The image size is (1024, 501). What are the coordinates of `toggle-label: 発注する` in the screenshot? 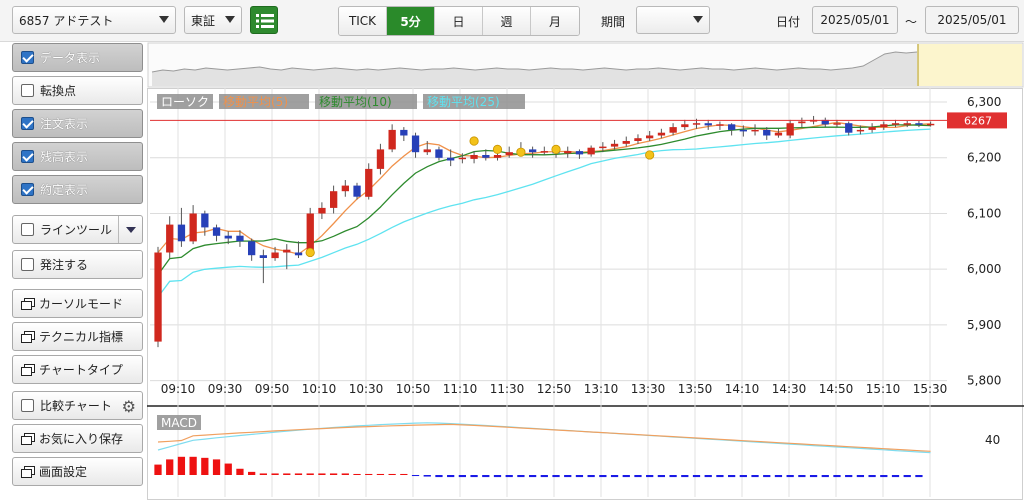 It's located at (64, 265).